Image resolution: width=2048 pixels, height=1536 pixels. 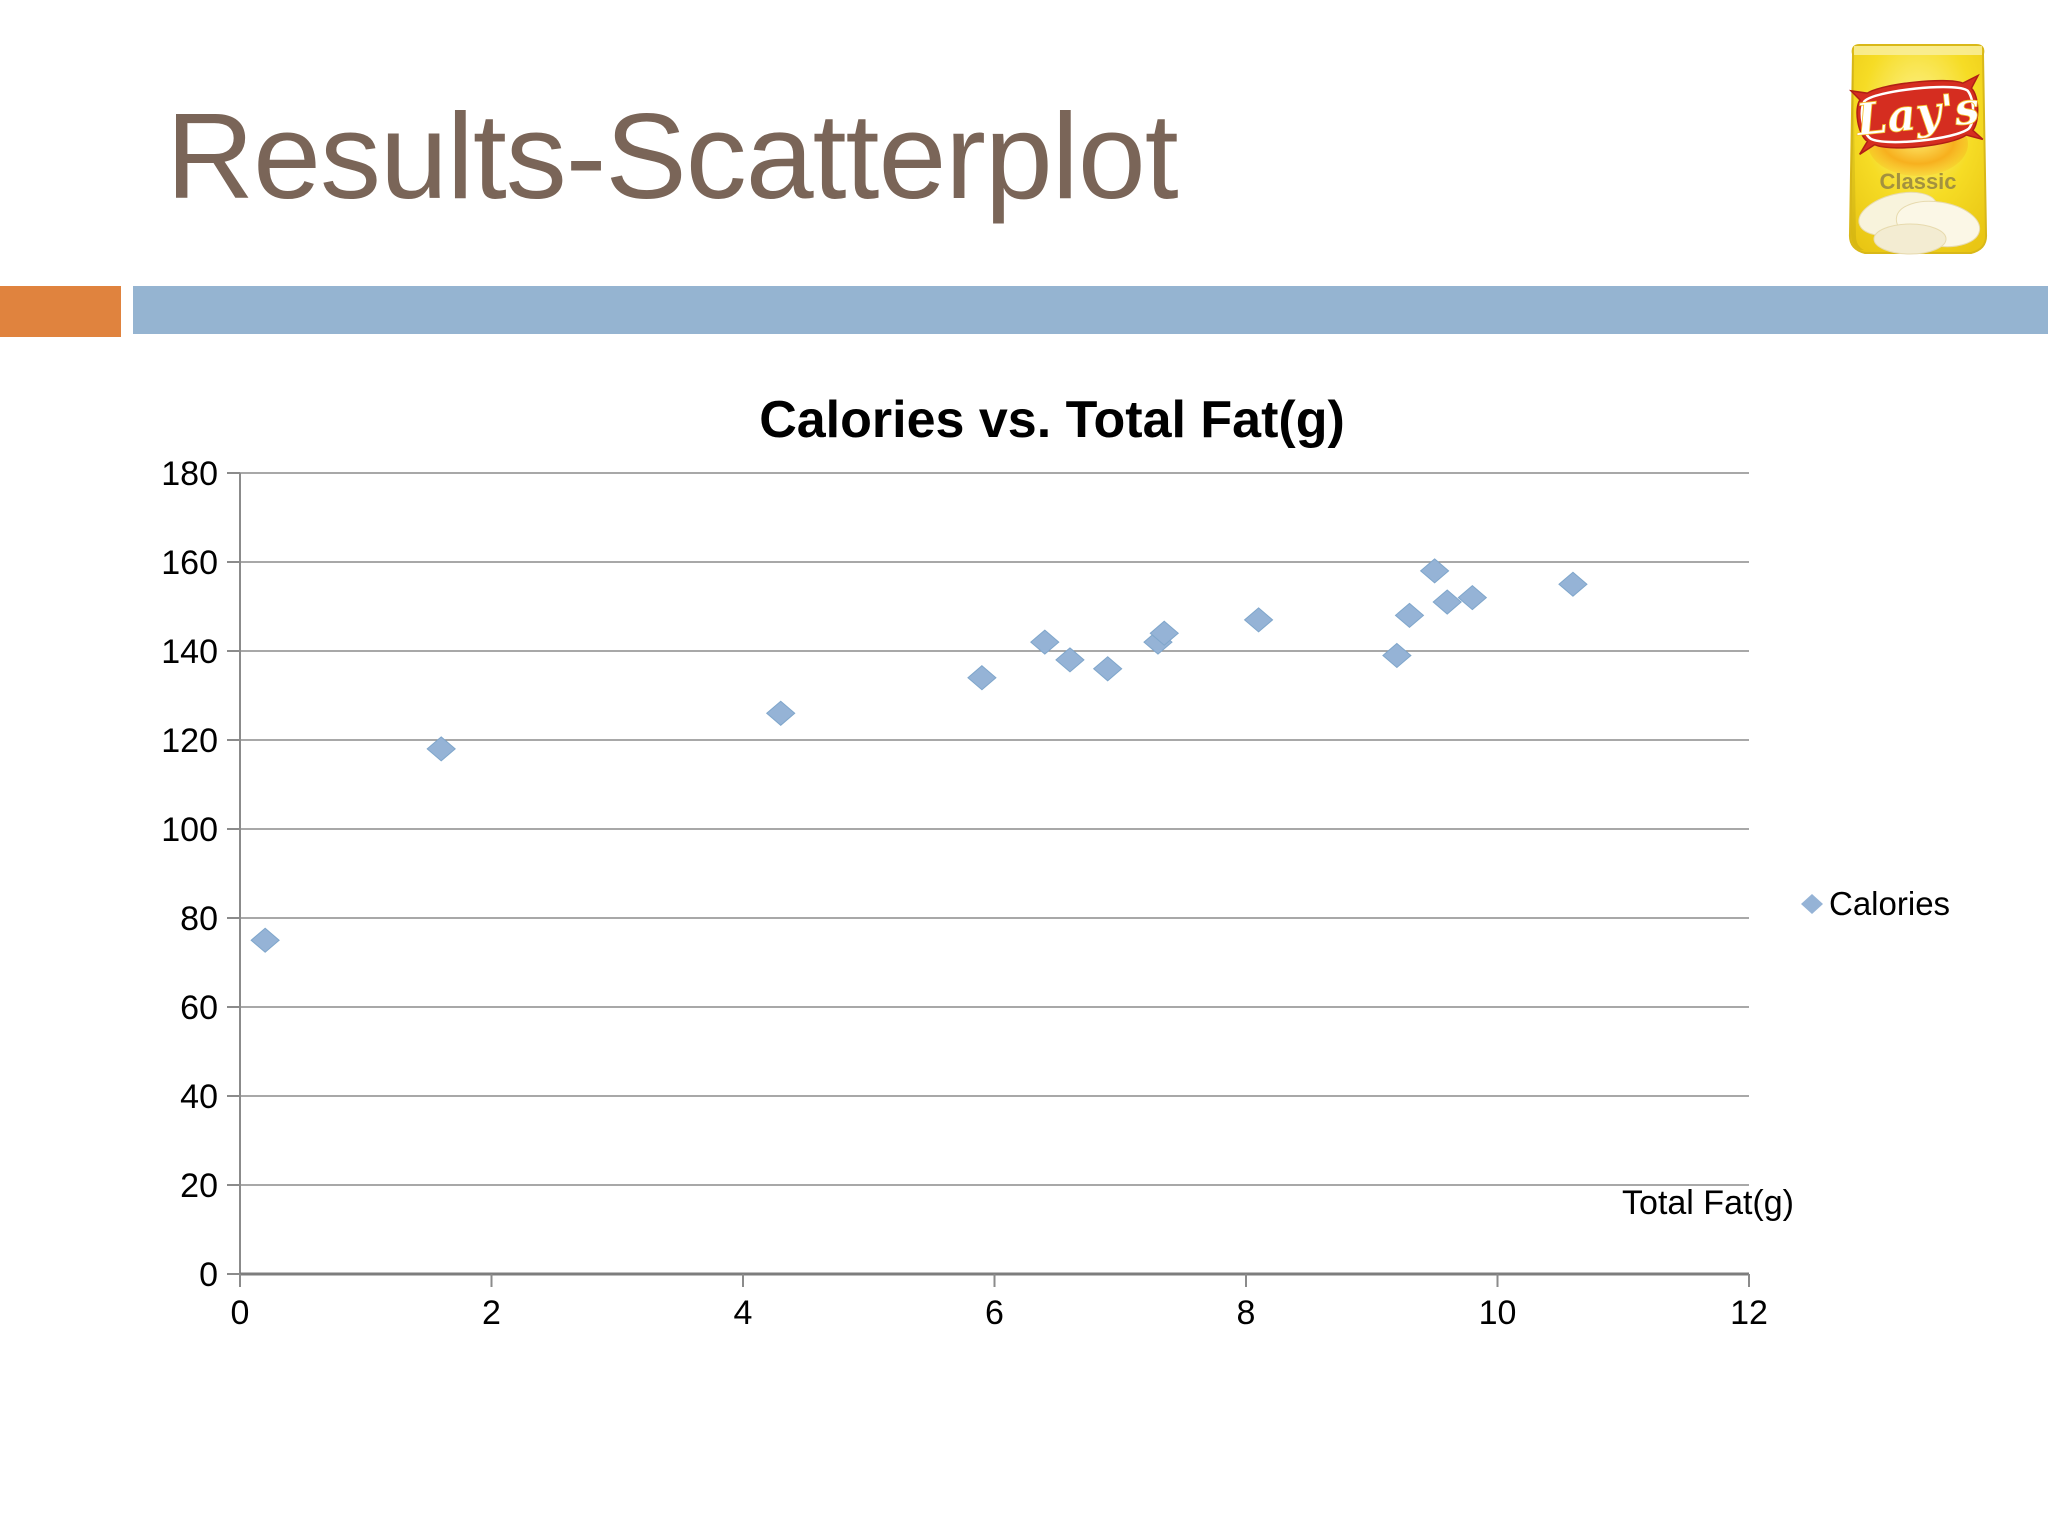 I want to click on y-tick-label: 160, so click(x=189, y=563).